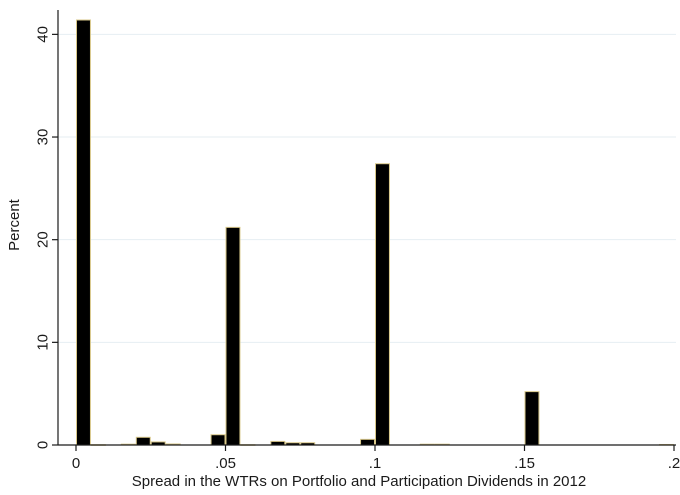 Image resolution: width=680 pixels, height=495 pixels. Describe the element at coordinates (43, 34) in the screenshot. I see `y-tick-label: 40` at that location.